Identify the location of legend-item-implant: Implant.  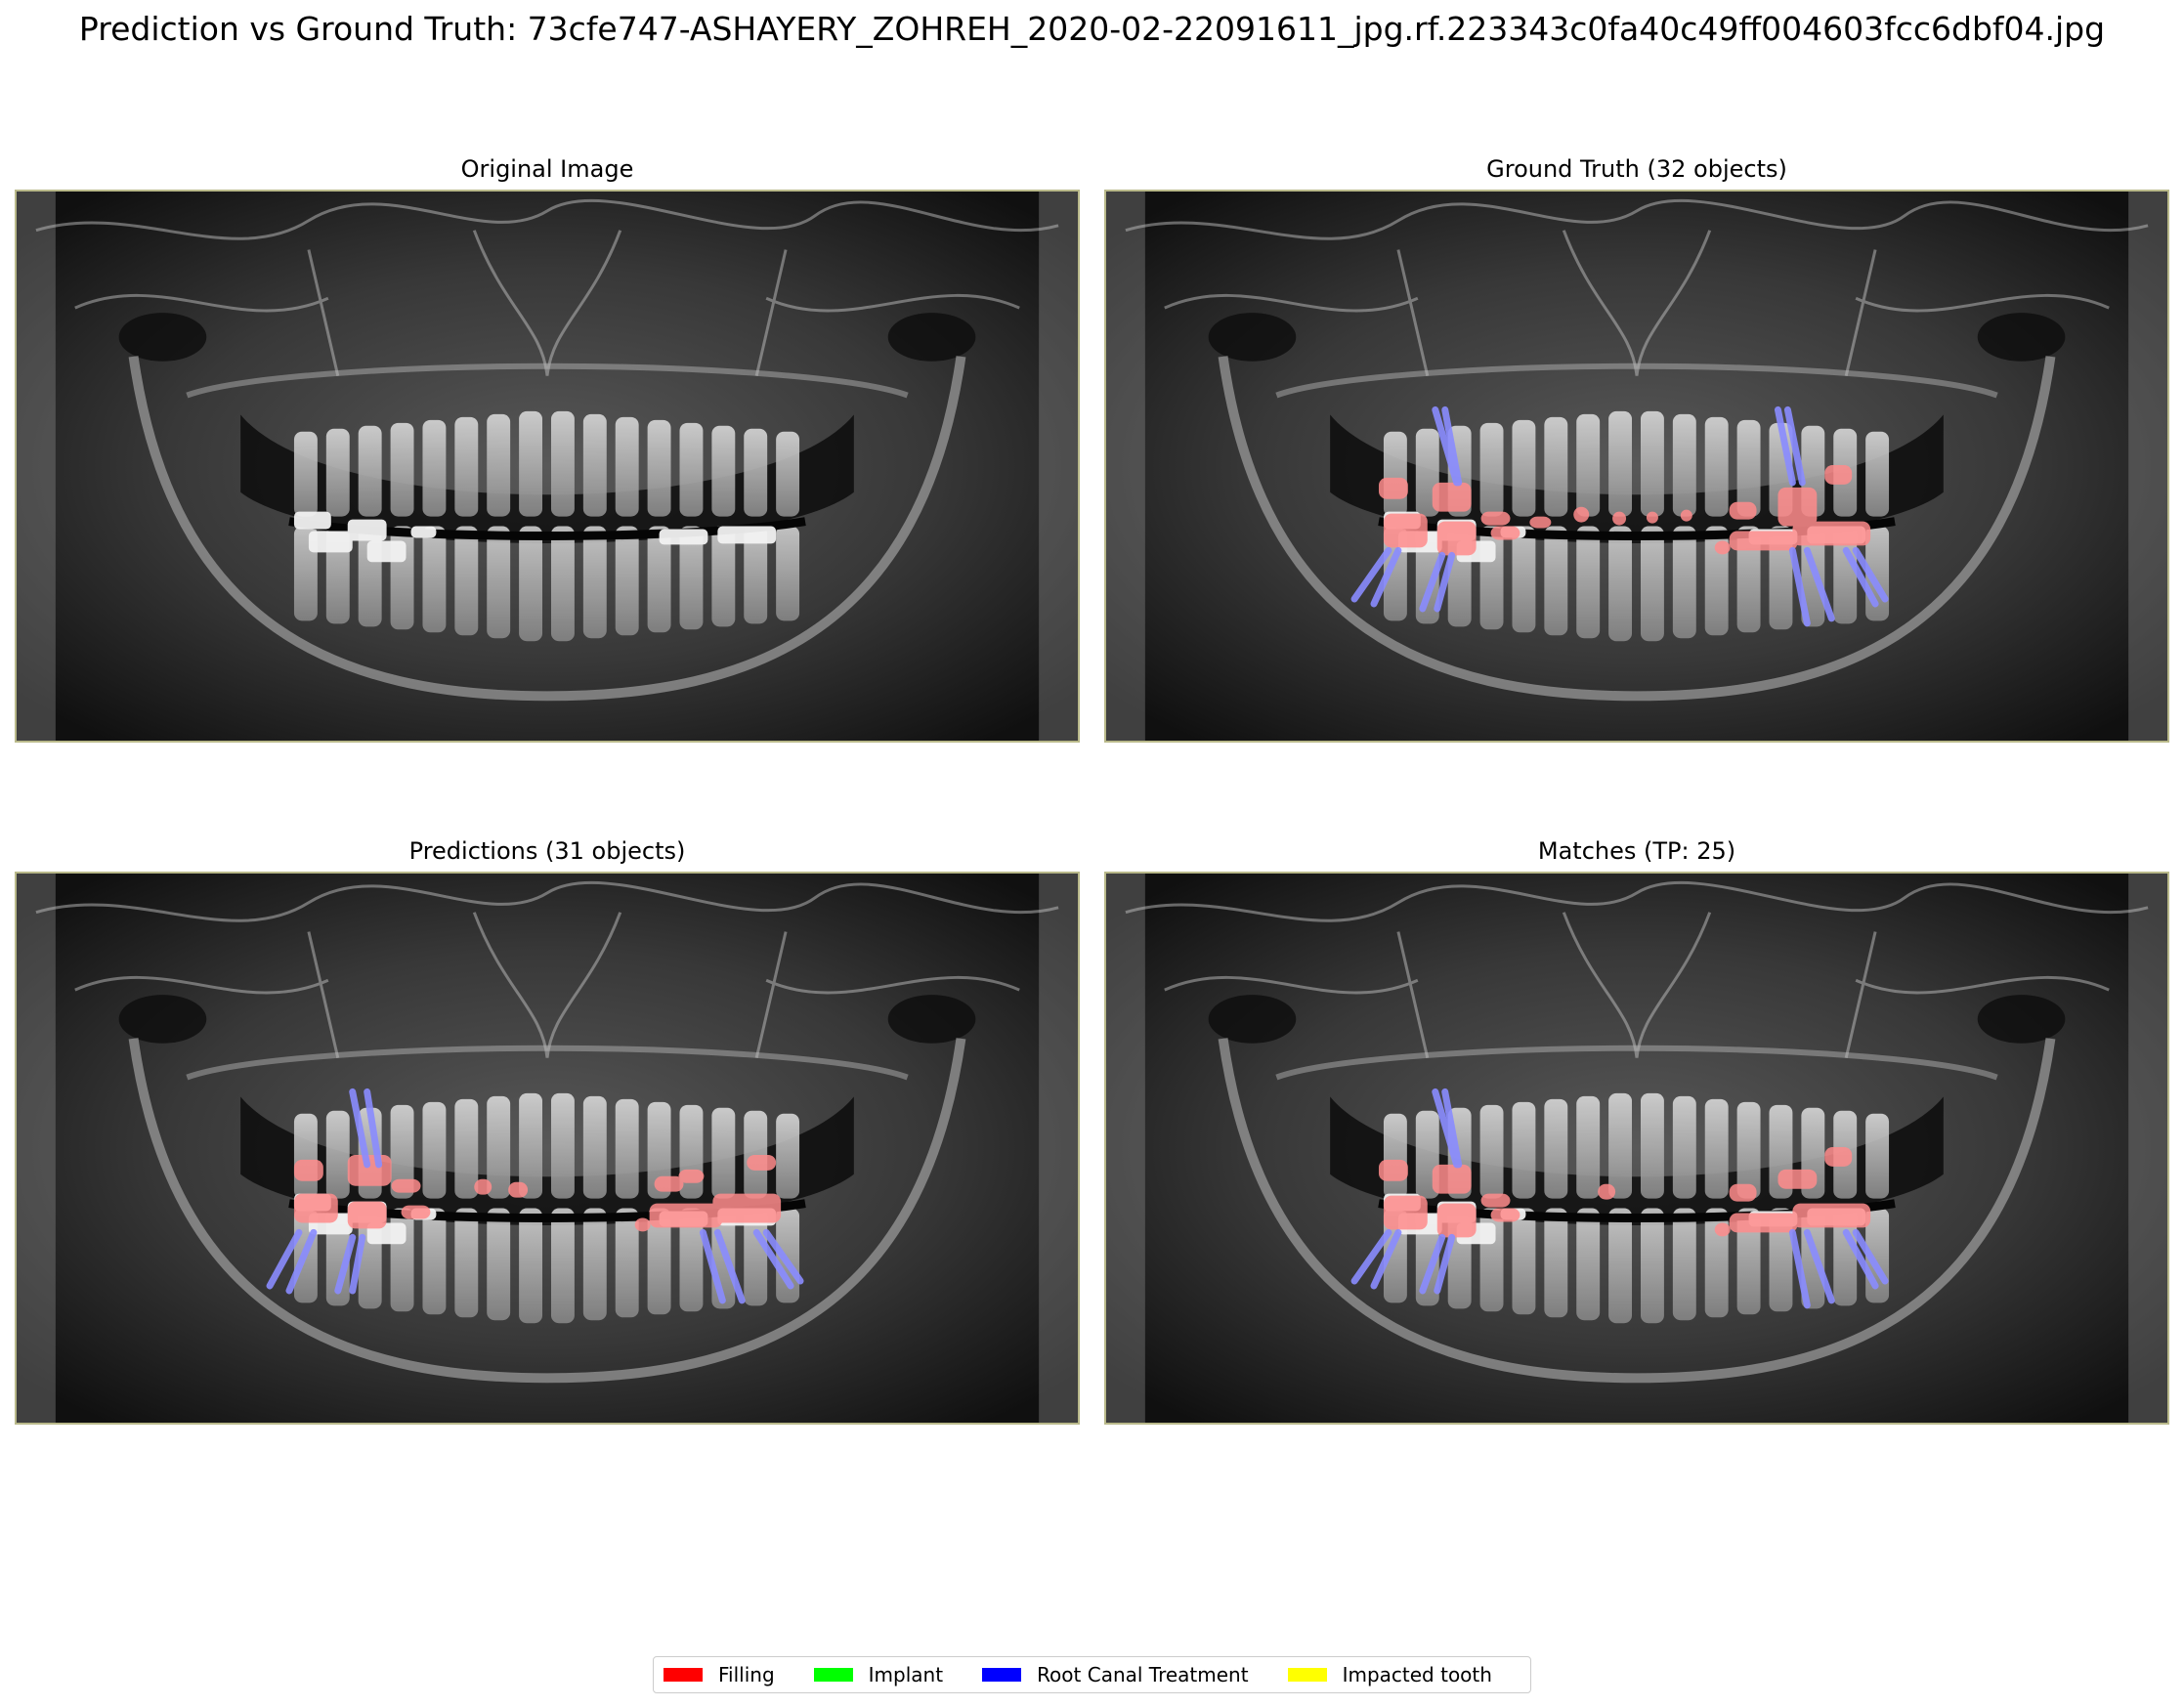
(878, 1674).